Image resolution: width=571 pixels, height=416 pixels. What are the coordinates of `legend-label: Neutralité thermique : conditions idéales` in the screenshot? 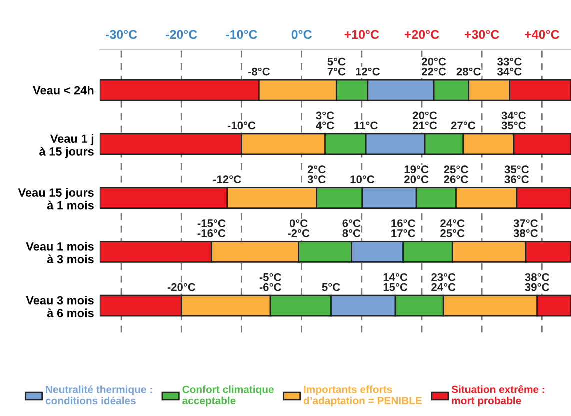 It's located at (99, 395).